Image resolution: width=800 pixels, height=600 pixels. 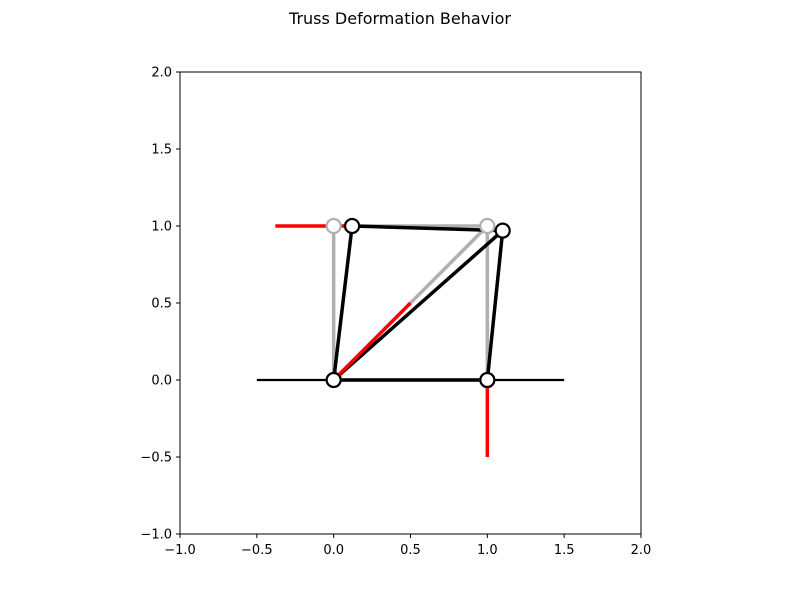 What do you see at coordinates (161, 304) in the screenshot?
I see `y-tick-label: 0.5` at bounding box center [161, 304].